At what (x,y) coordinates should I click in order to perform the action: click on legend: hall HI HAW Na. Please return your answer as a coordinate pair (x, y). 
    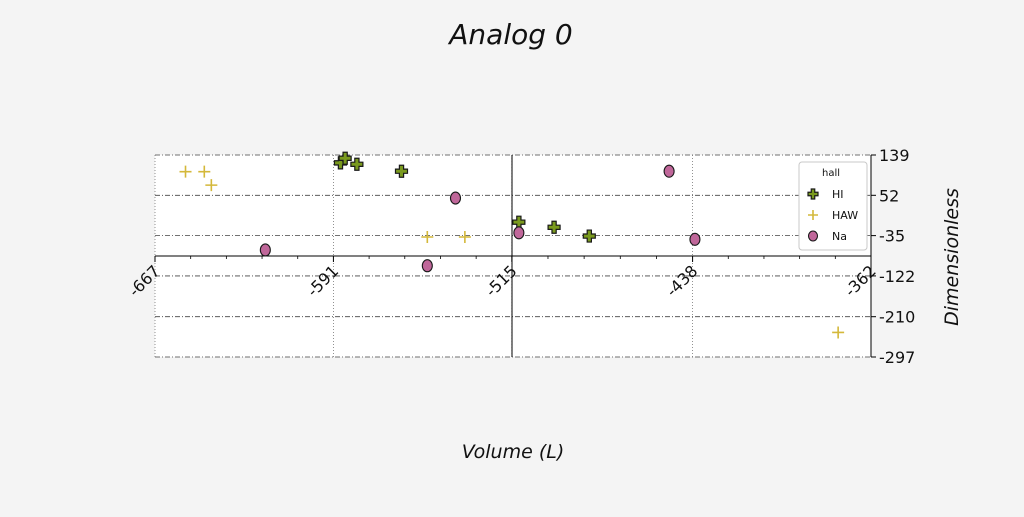
    Looking at the image, I should click on (833, 206).